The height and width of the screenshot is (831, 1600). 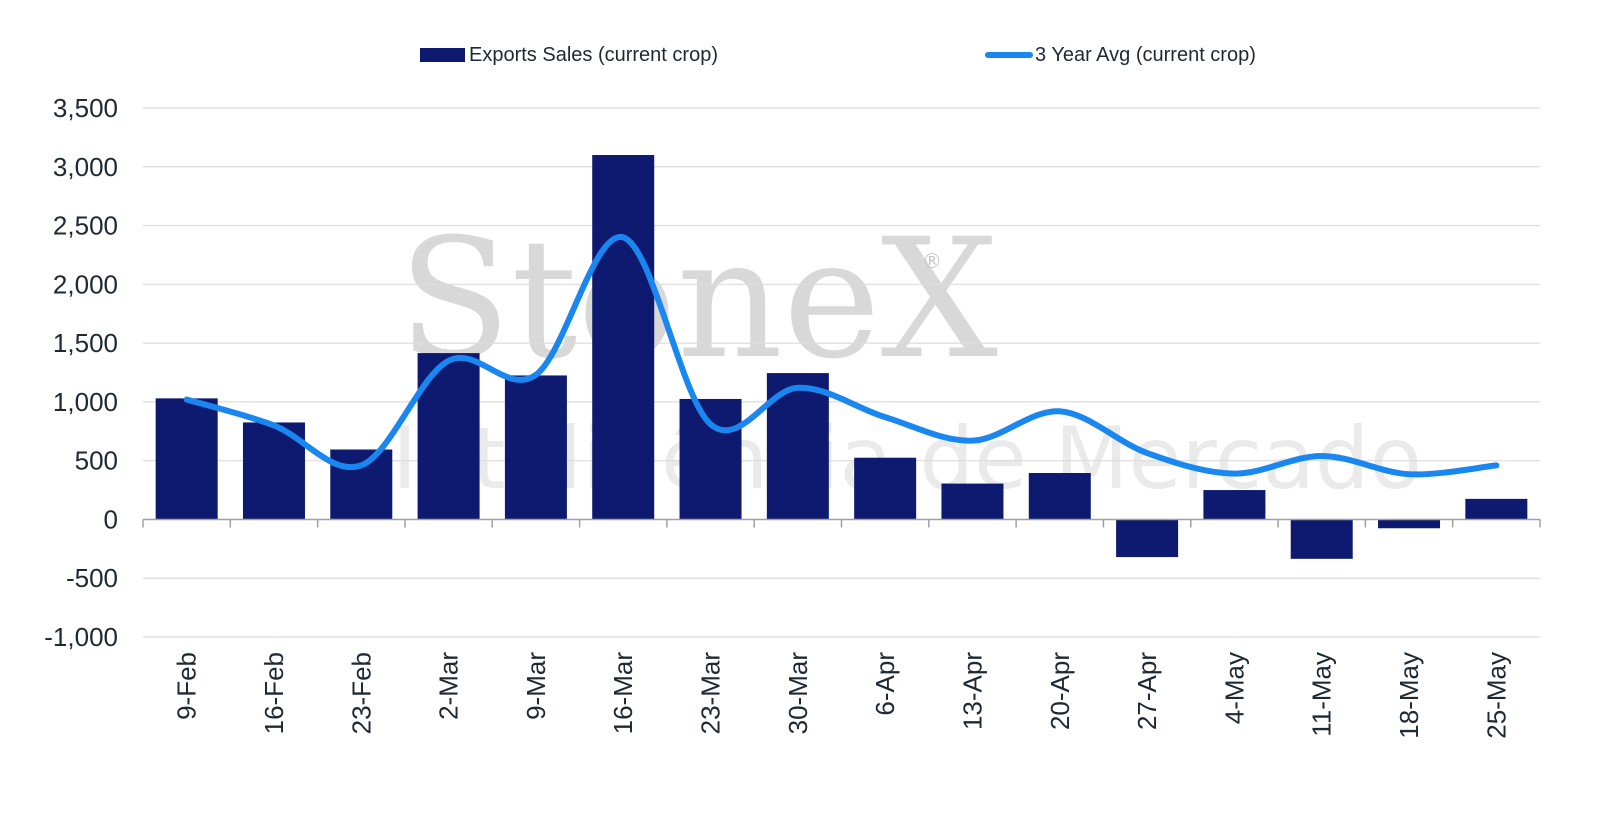 I want to click on y-tick-label: 1,000, so click(x=85, y=402).